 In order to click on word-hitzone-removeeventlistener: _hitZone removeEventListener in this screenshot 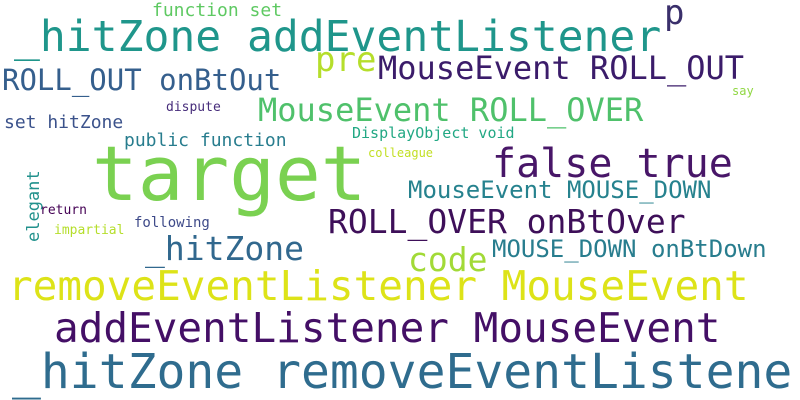, I will do `click(406, 372)`.